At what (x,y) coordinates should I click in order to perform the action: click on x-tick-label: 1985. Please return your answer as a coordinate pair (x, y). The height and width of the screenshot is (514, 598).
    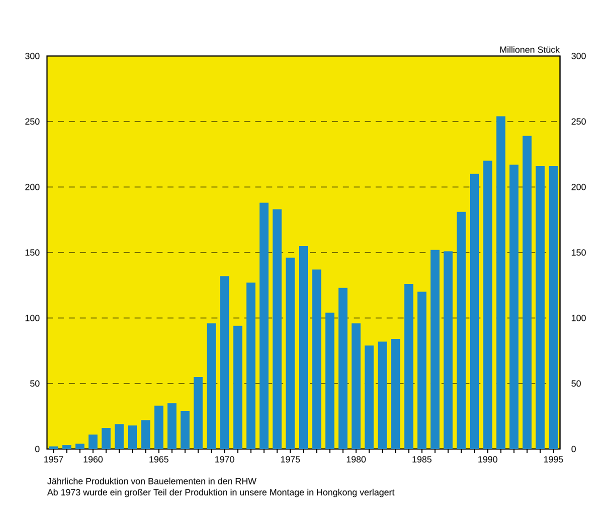
    Looking at the image, I should click on (422, 459).